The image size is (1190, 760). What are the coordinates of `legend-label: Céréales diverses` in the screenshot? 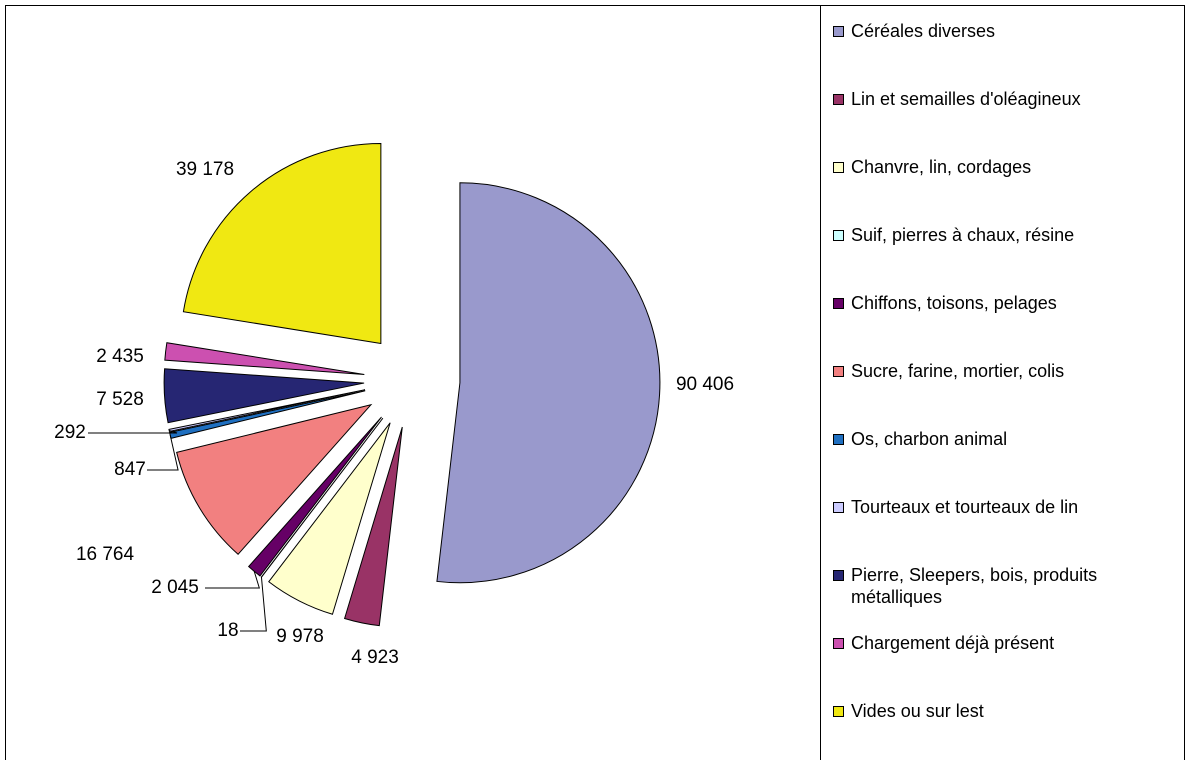 It's located at (923, 31).